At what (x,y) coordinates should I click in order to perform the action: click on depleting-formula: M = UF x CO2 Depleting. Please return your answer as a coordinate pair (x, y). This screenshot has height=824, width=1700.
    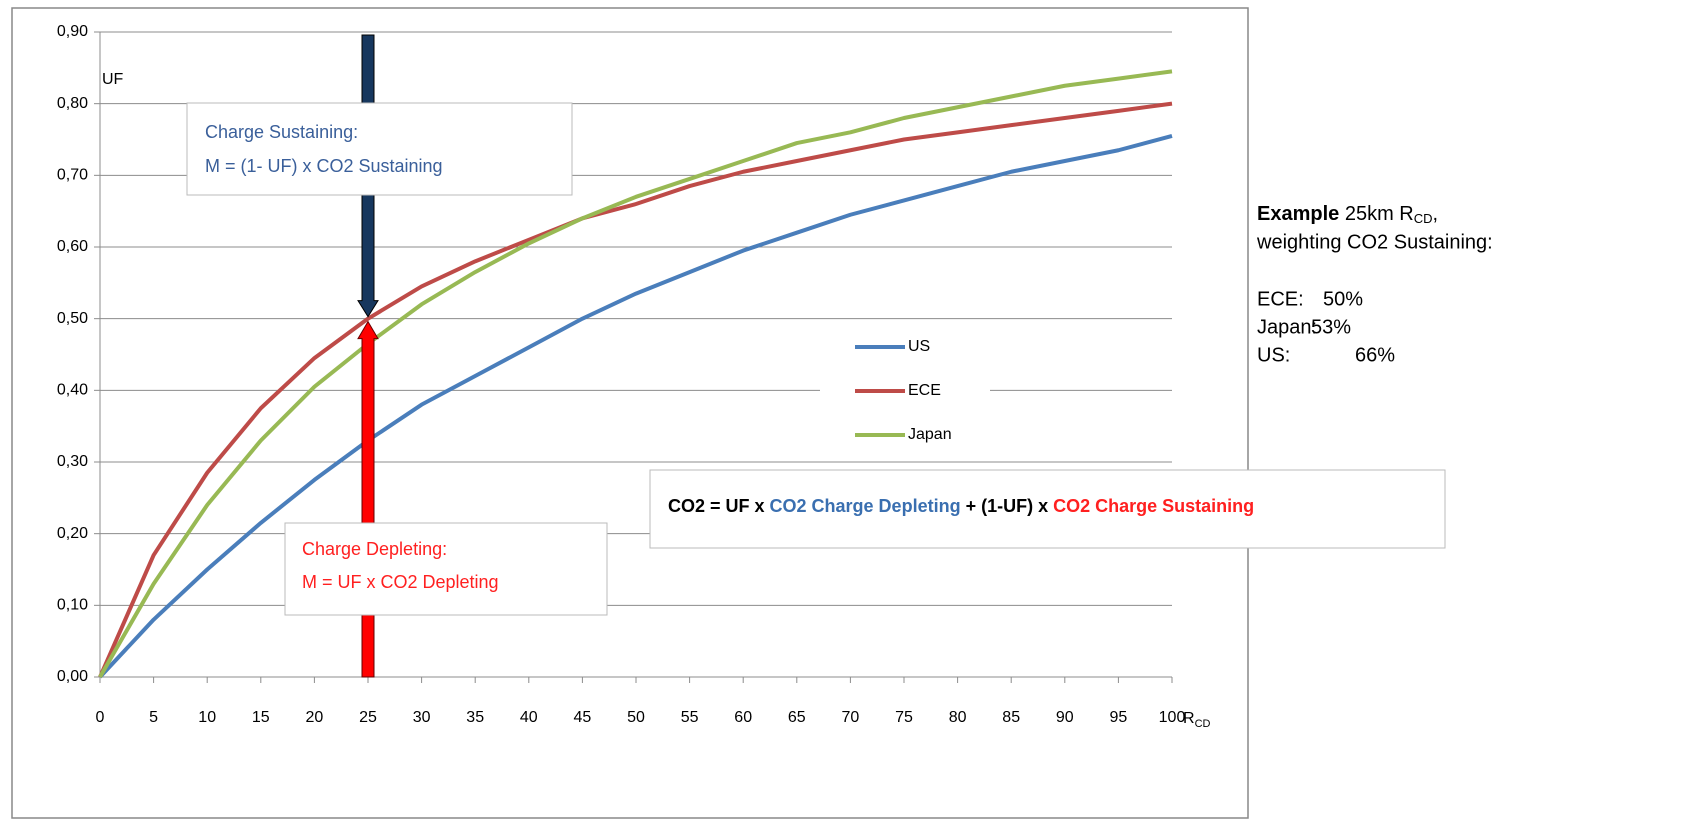
    Looking at the image, I should click on (400, 582).